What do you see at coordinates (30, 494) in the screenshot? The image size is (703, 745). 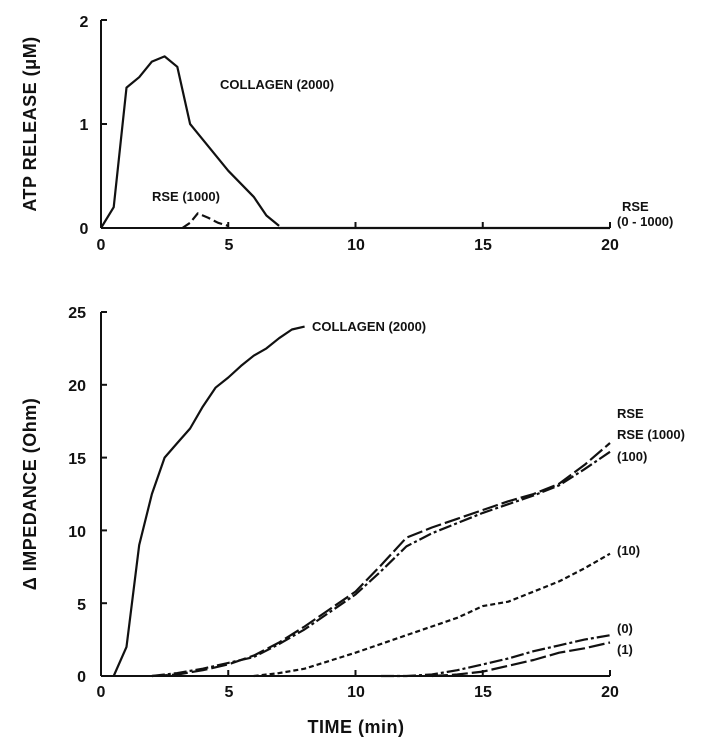 I see `y-axis-title: Δ IMPEDANCE (Ohm)` at bounding box center [30, 494].